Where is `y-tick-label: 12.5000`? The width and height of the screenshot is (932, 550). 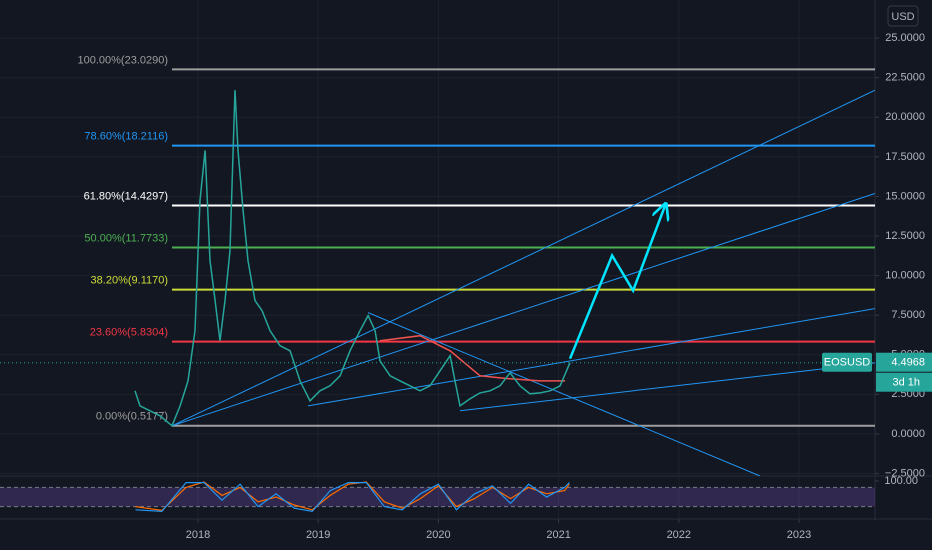
y-tick-label: 12.5000 is located at coordinates (905, 236).